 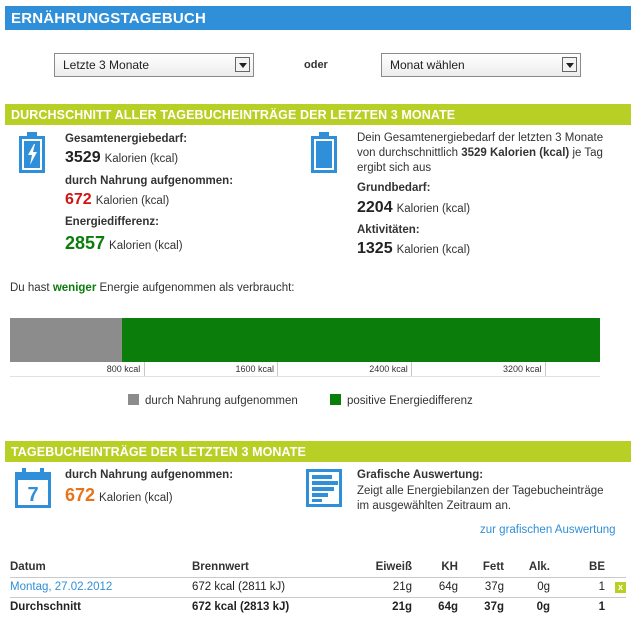 I want to click on col-header-kh: KH, so click(x=435, y=567).